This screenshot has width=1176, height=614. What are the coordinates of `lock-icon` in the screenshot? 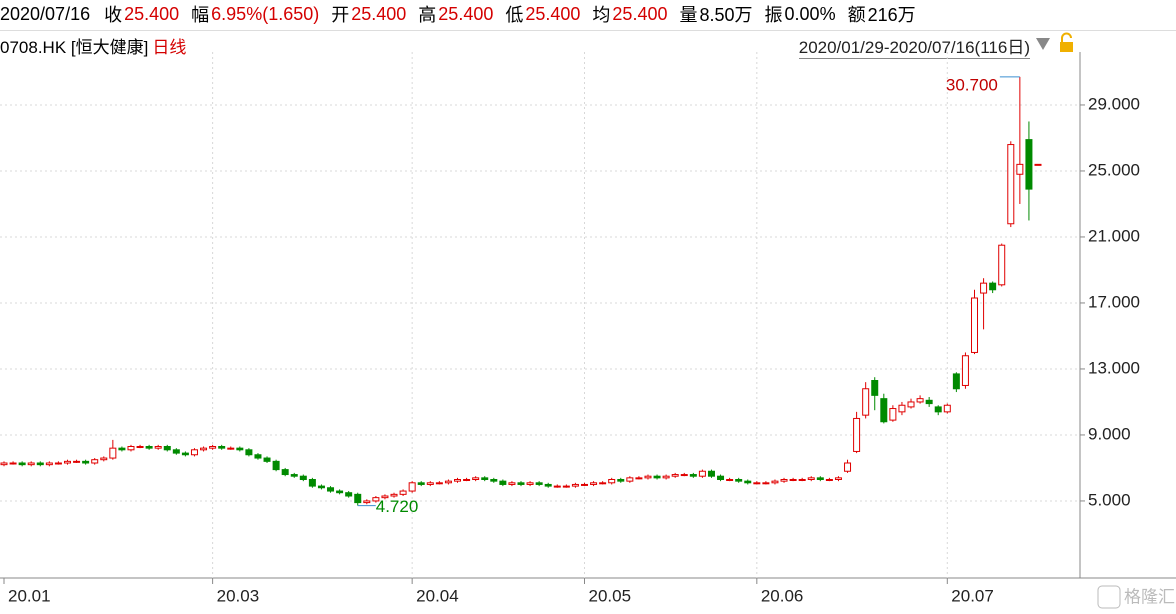 It's located at (1066, 47).